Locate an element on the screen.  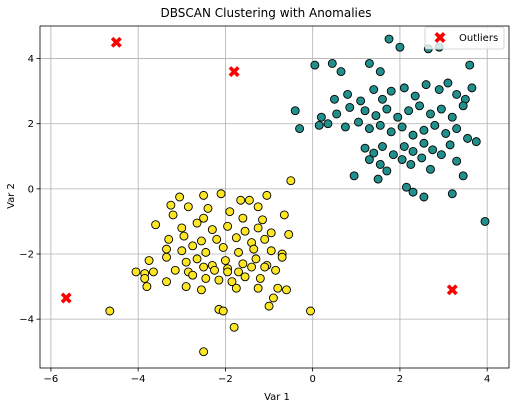
y-axis-label: Var 2 is located at coordinates (11, 196).